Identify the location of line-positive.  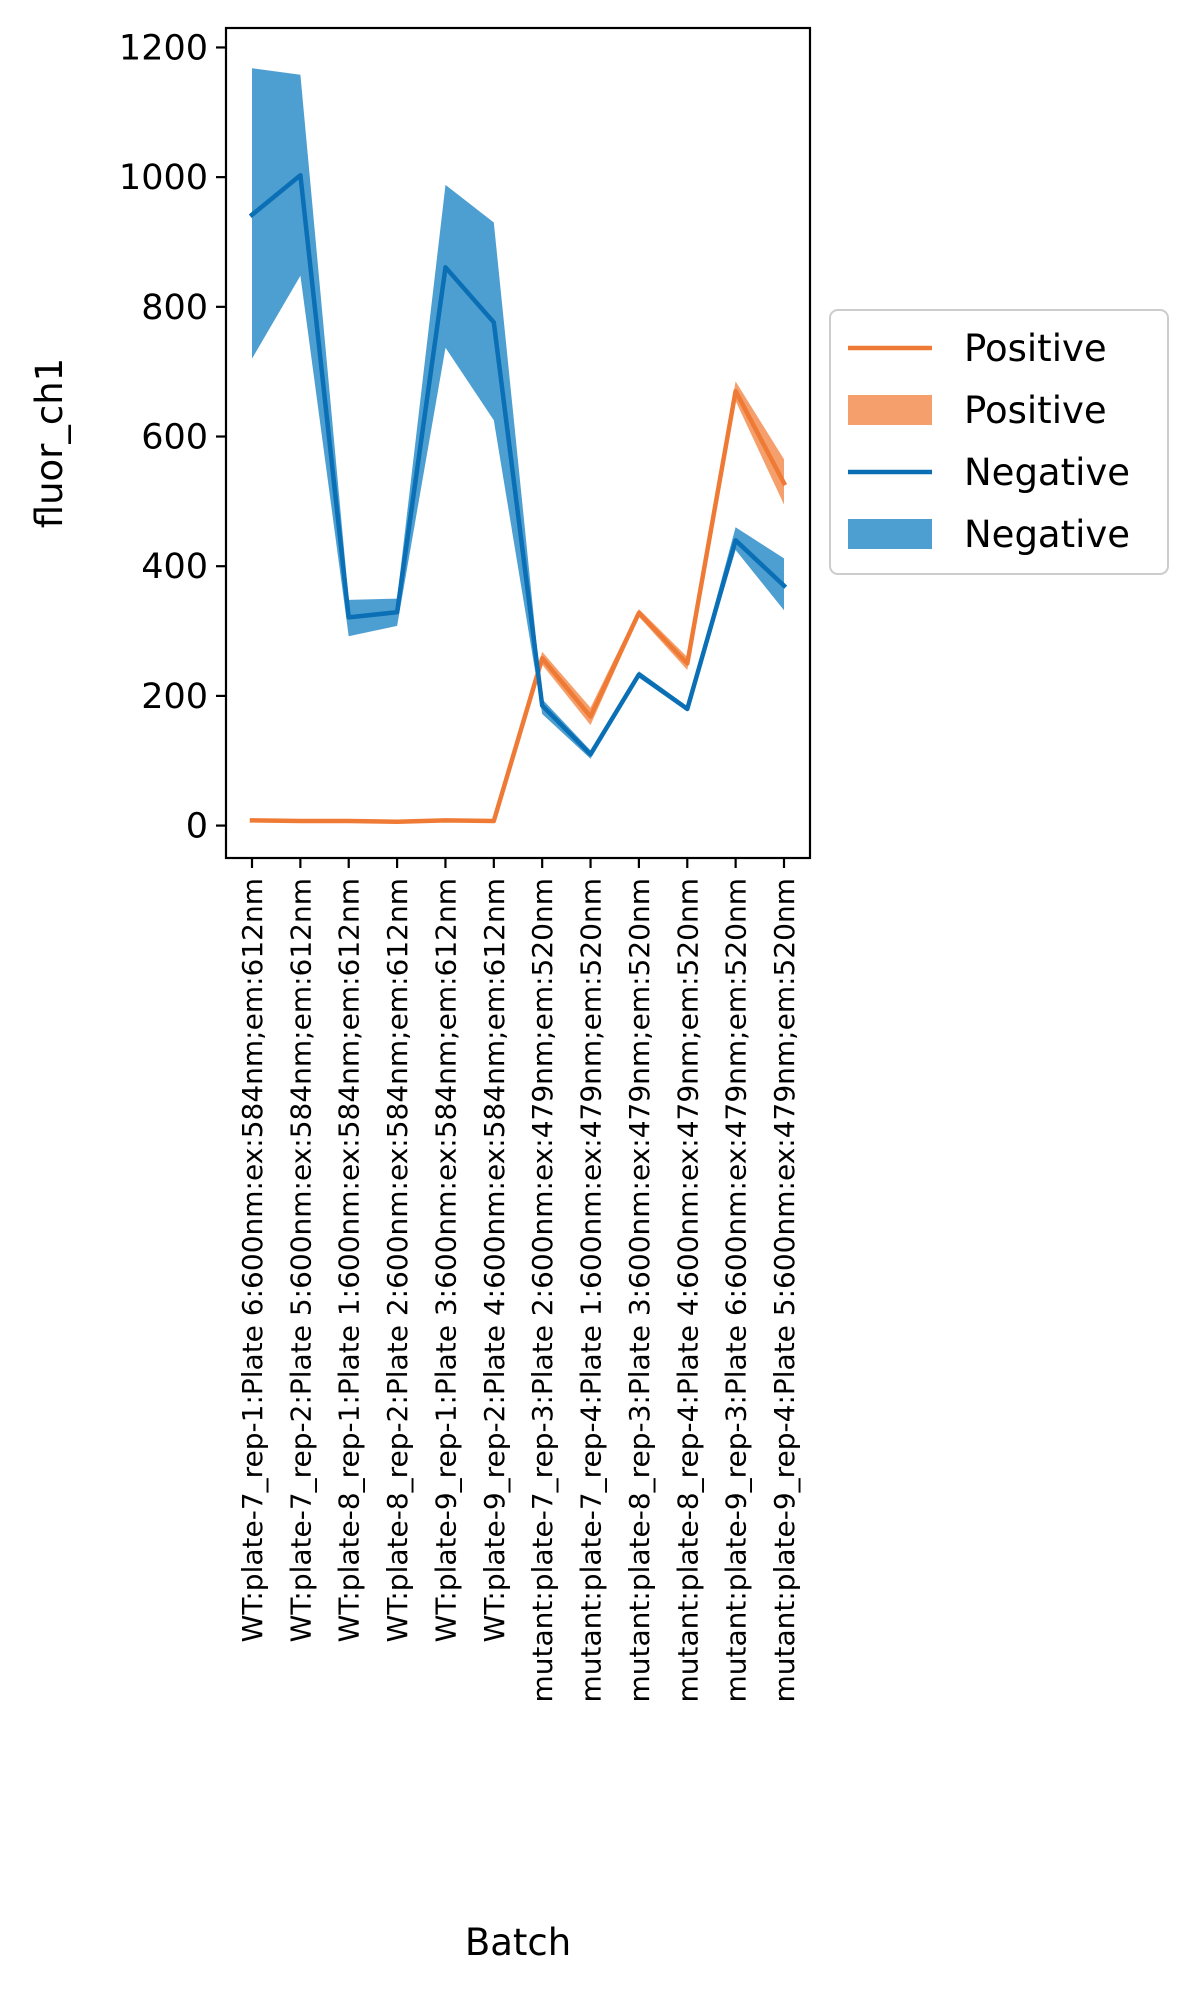
(518, 606).